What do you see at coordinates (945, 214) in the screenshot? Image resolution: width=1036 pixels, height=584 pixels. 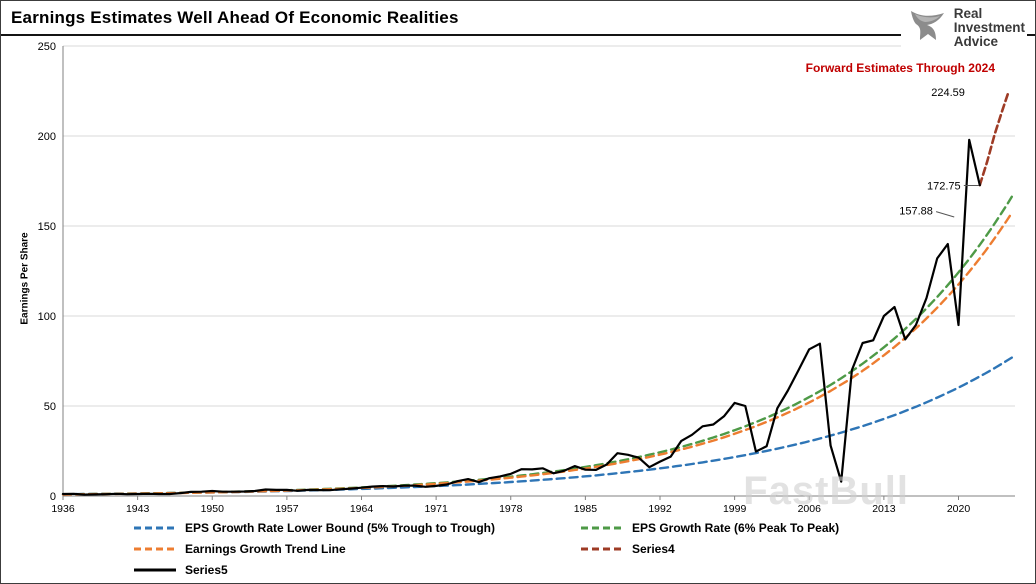 I see `value-label-leader` at bounding box center [945, 214].